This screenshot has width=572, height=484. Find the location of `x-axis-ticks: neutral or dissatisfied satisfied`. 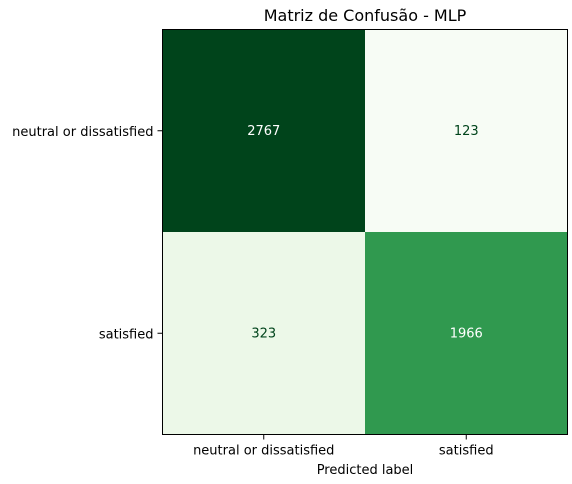

x-axis-ticks: neutral or dissatisfied satisfied is located at coordinates (343, 446).